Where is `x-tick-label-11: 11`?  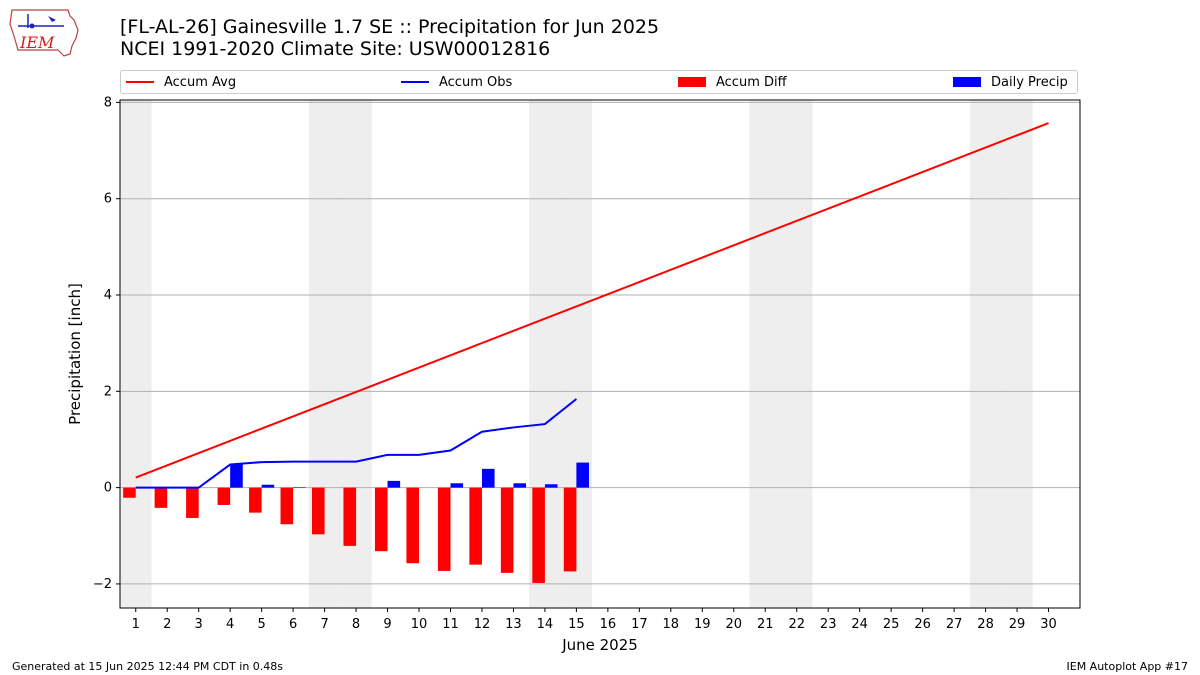 x-tick-label-11: 11 is located at coordinates (450, 624).